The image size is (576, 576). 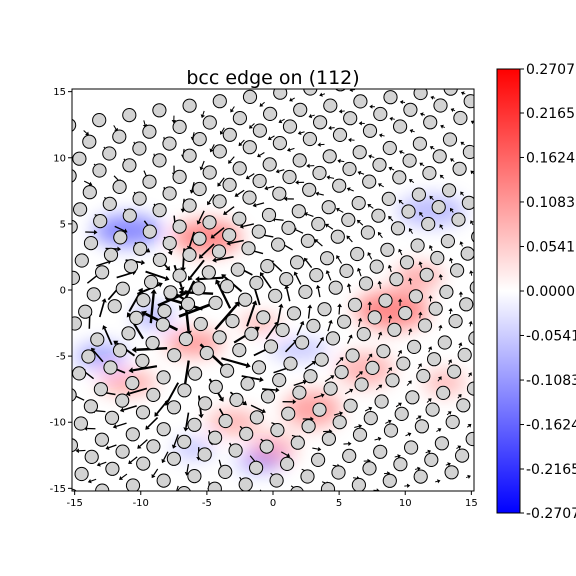 I want to click on colorbar-tick-label: -0.2707, so click(x=551, y=514).